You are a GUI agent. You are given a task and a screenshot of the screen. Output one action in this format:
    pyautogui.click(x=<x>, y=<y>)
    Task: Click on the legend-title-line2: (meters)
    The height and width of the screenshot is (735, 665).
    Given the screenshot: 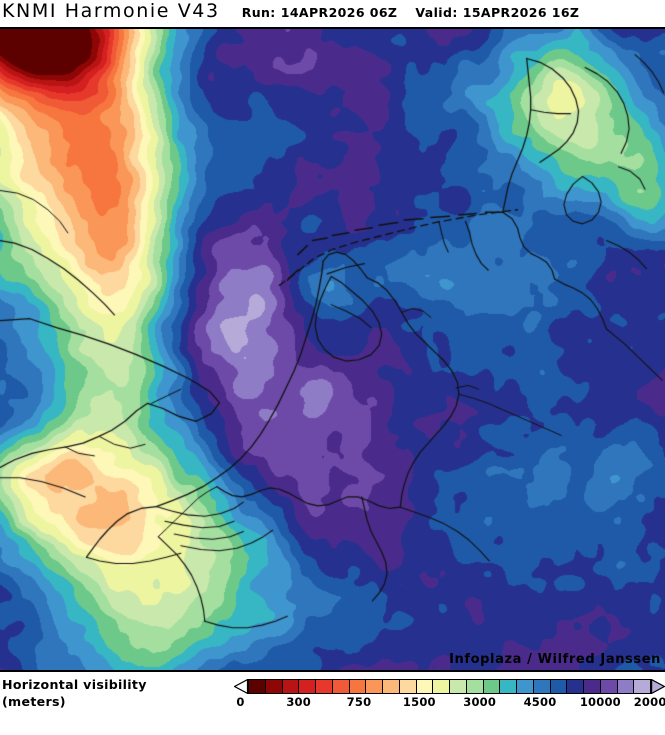 What is the action you would take?
    pyautogui.click(x=34, y=701)
    